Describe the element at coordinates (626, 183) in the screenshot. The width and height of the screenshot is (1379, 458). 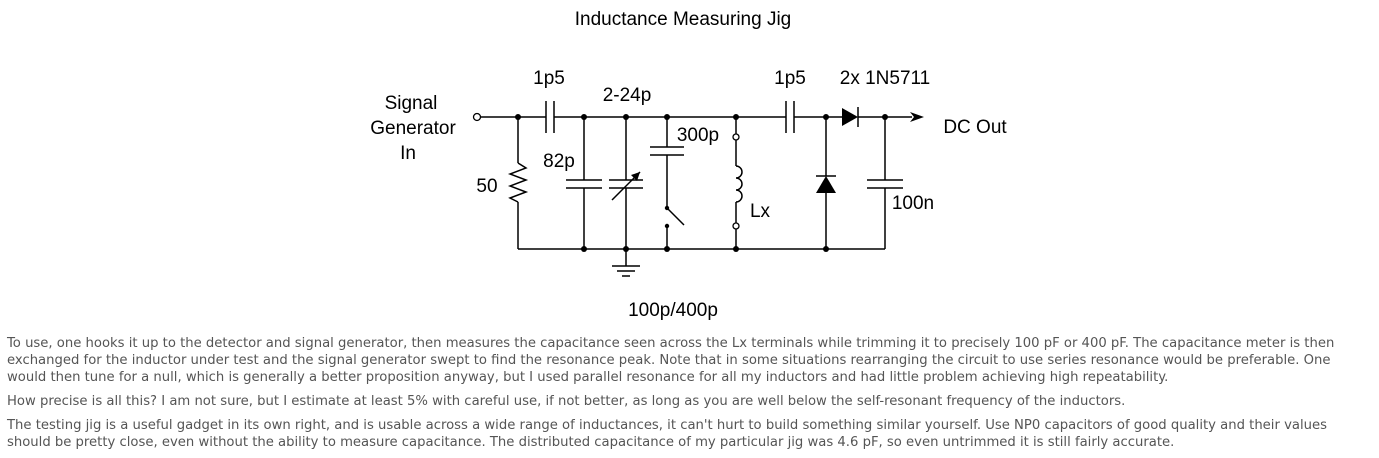
I see `trimmer-capacitor` at that location.